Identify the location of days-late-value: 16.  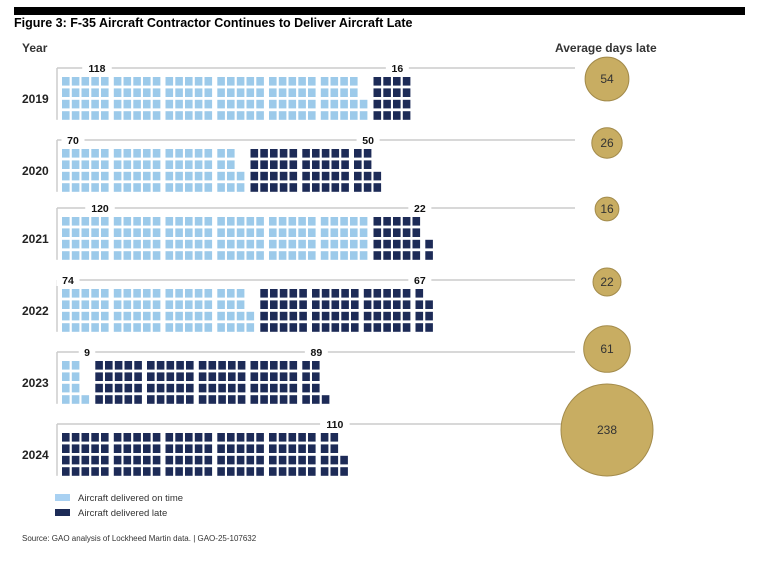
(607, 209).